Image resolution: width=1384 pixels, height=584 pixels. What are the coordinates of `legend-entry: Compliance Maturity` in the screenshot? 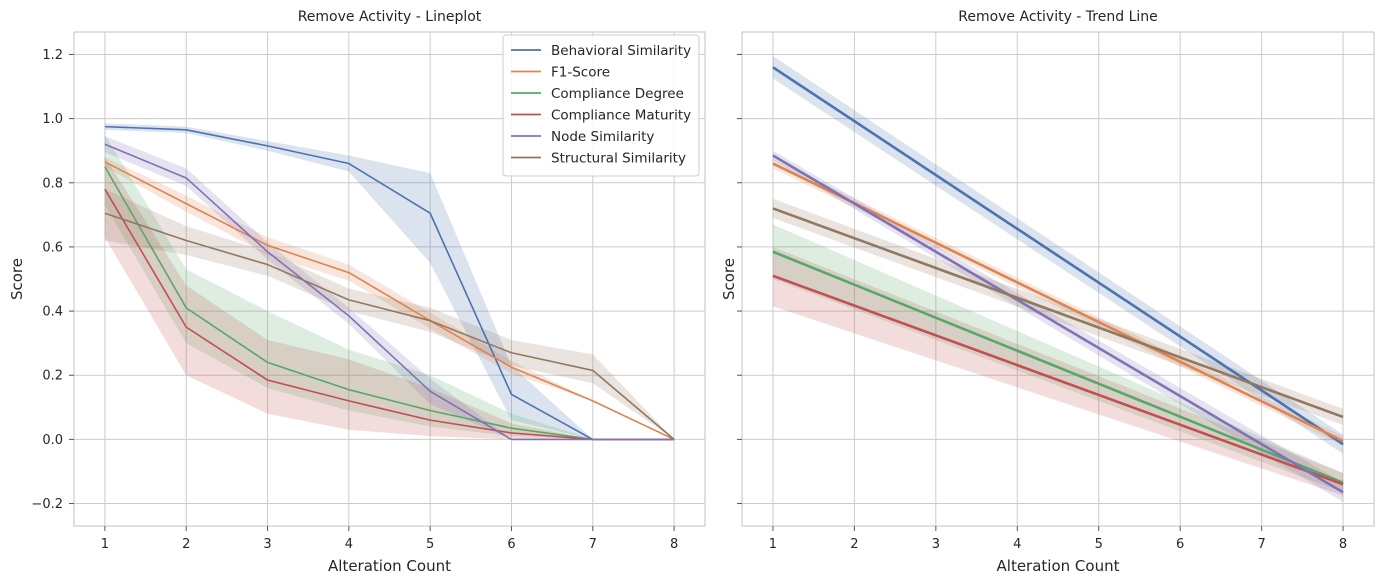 It's located at (621, 116).